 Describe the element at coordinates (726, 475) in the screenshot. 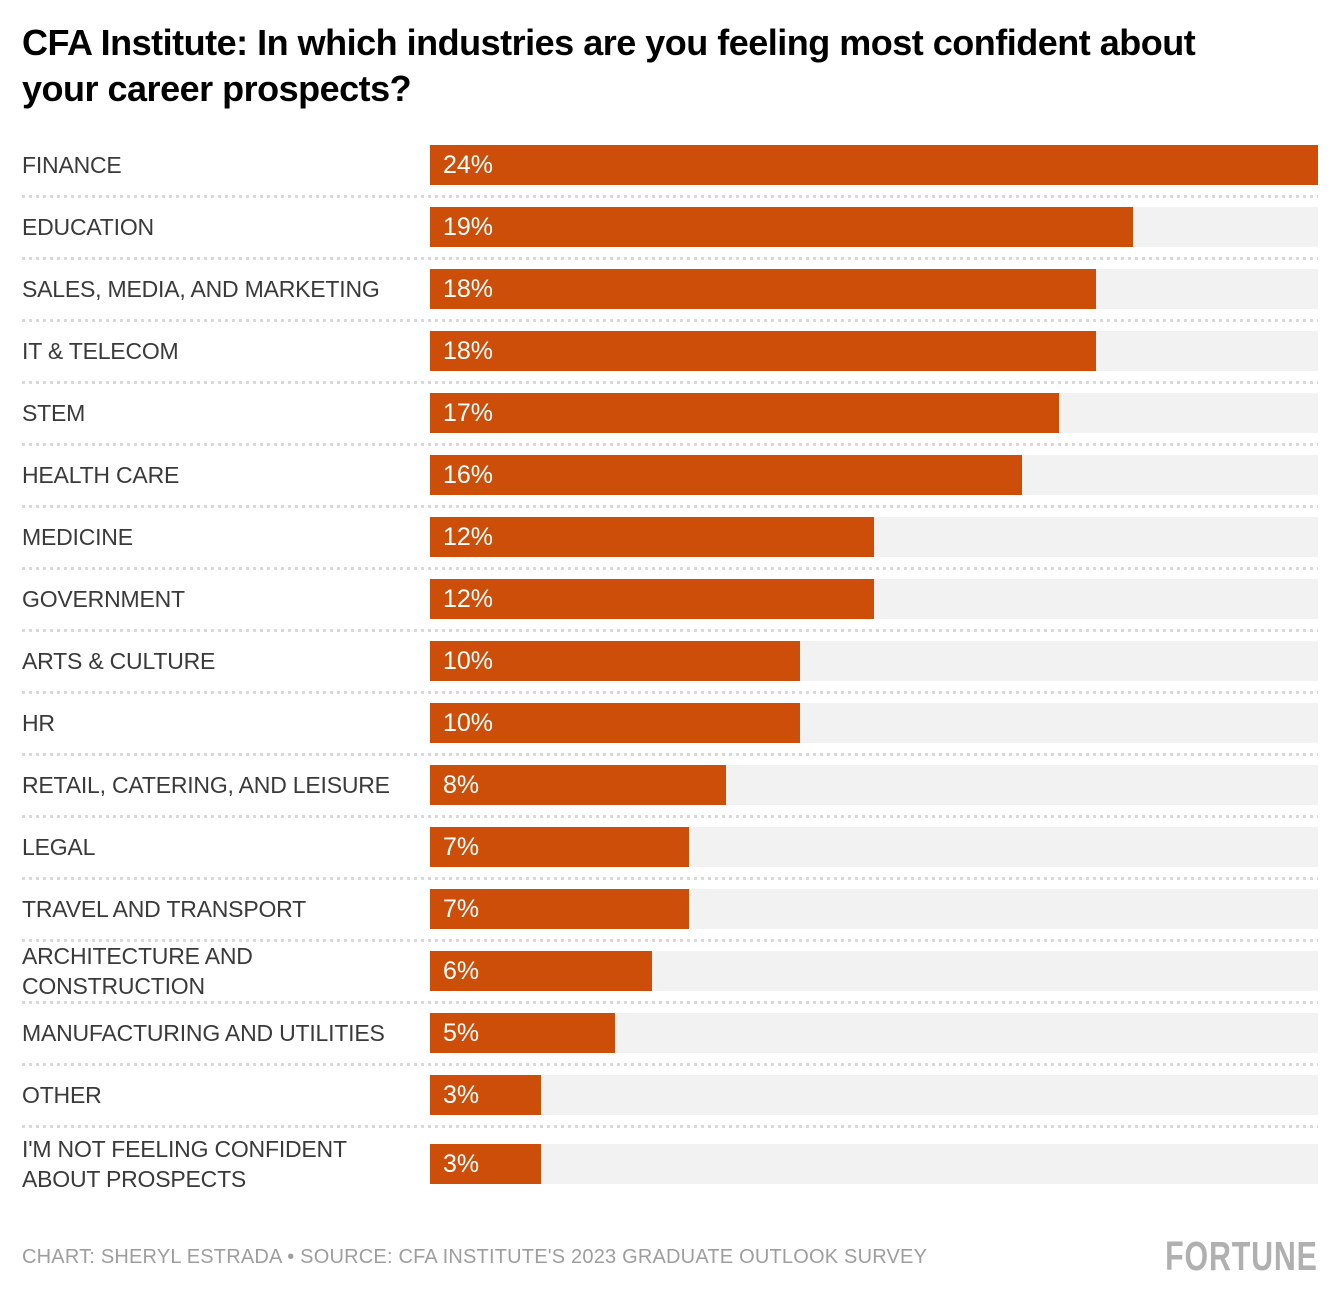

I see `bar: 16%` at that location.